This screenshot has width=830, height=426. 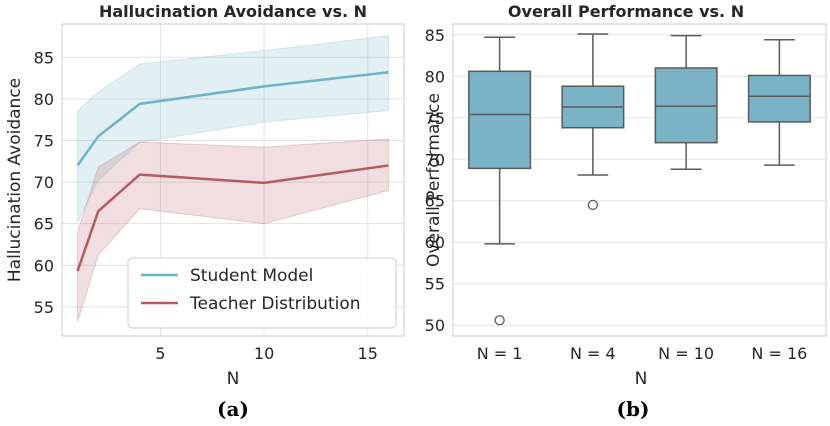 What do you see at coordinates (251, 276) in the screenshot?
I see `legend-label-student-model: Student Model` at bounding box center [251, 276].